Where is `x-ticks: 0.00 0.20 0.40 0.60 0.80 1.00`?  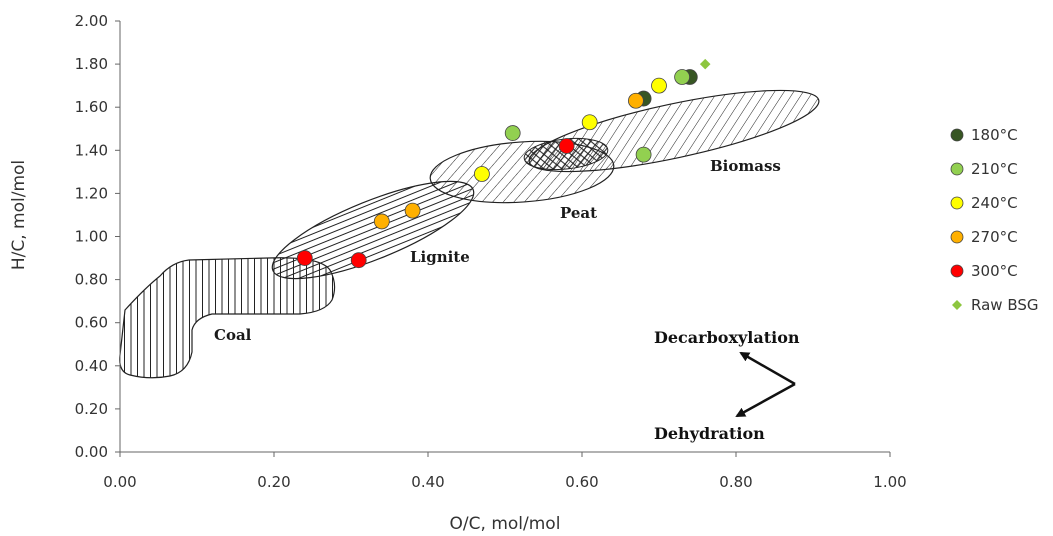
x-ticks: 0.00 0.20 0.40 0.60 0.80 1.00 is located at coordinates (505, 471).